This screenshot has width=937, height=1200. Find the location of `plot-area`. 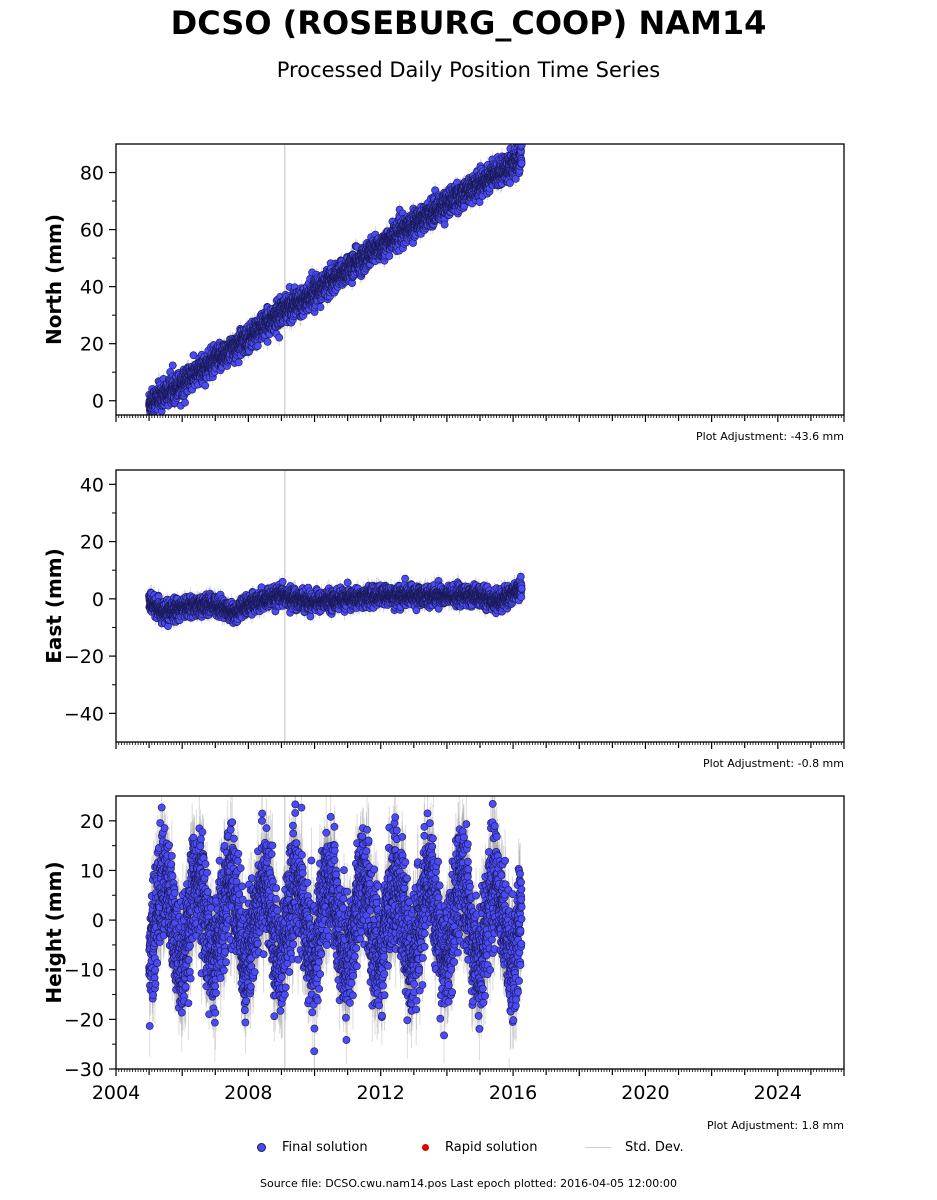

plot-area is located at coordinates (335, 279).